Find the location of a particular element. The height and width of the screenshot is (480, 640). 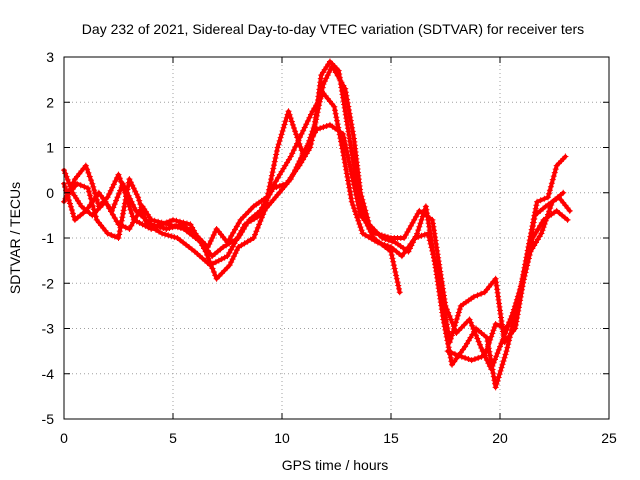

x-tick-label: 15 is located at coordinates (391, 438).